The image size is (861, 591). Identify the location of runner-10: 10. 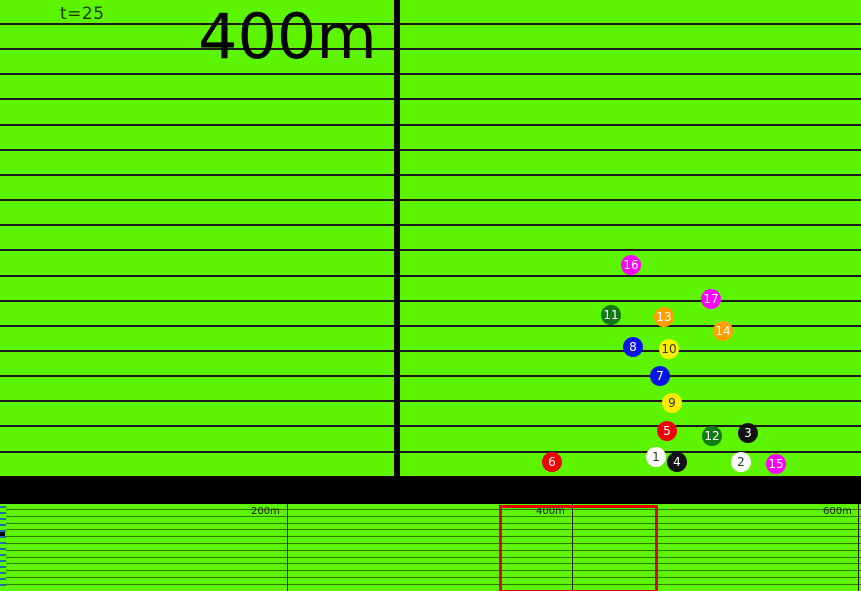
(669, 349).